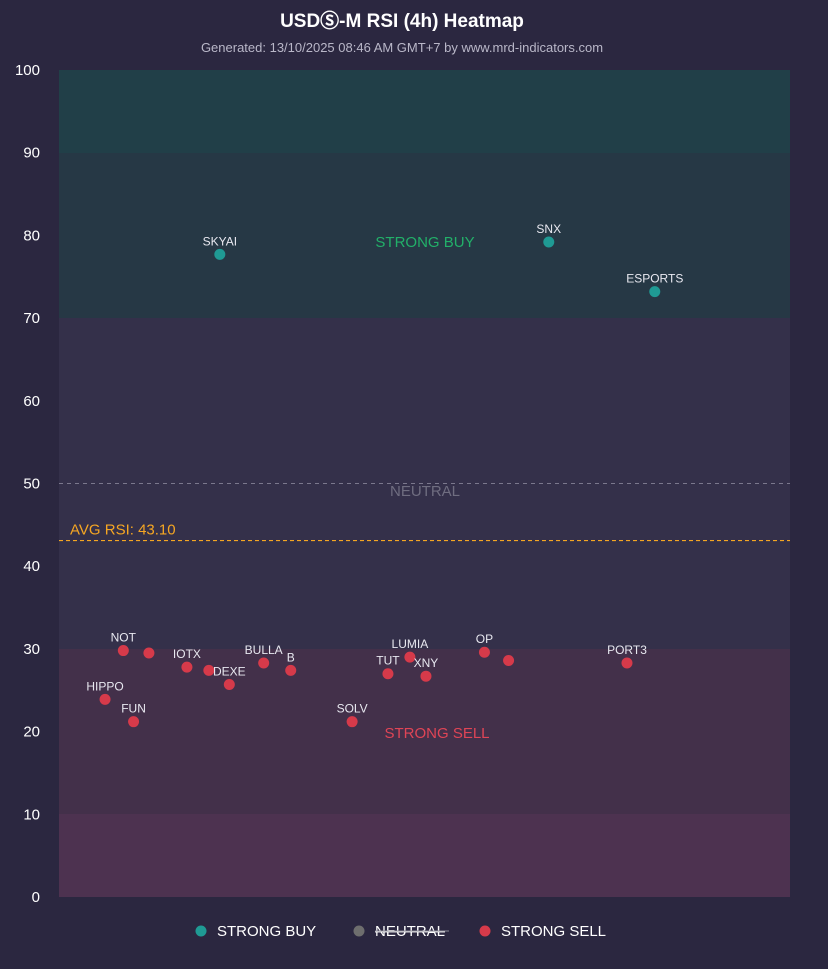 The height and width of the screenshot is (969, 828). I want to click on y-tick-label: 90, so click(31, 153).